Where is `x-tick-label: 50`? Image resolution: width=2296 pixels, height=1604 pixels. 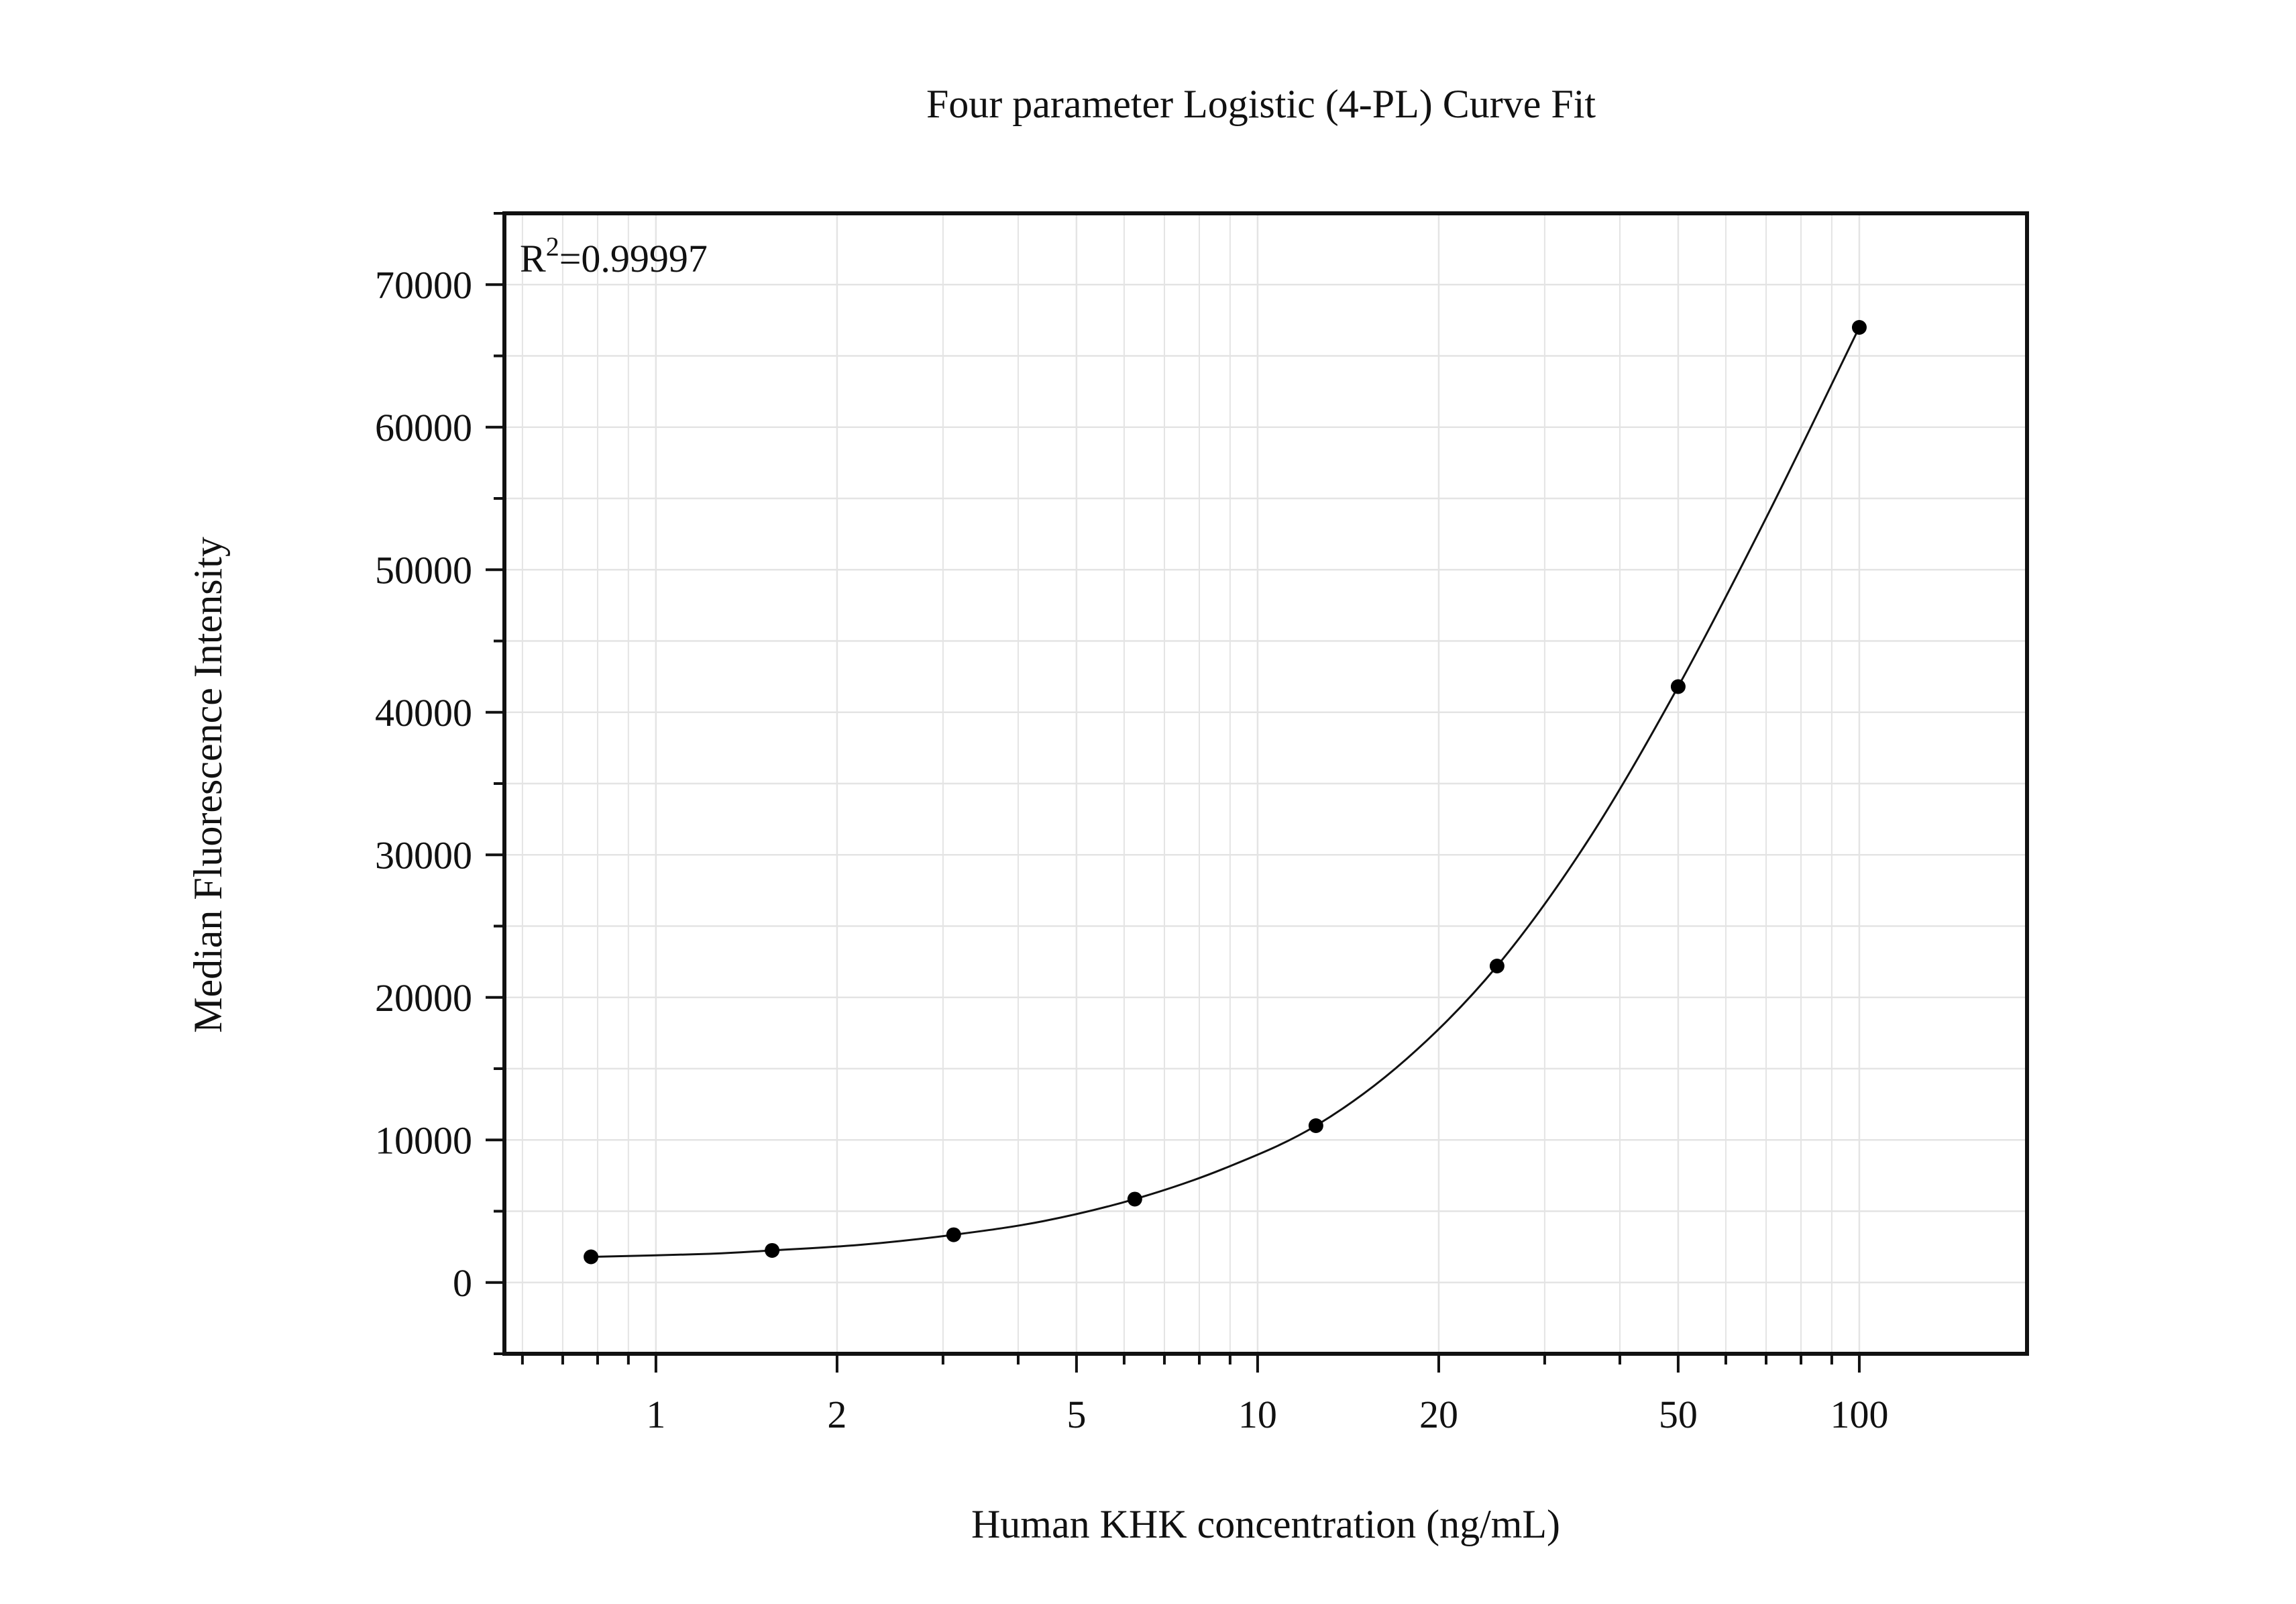
x-tick-label: 50 is located at coordinates (1679, 1414).